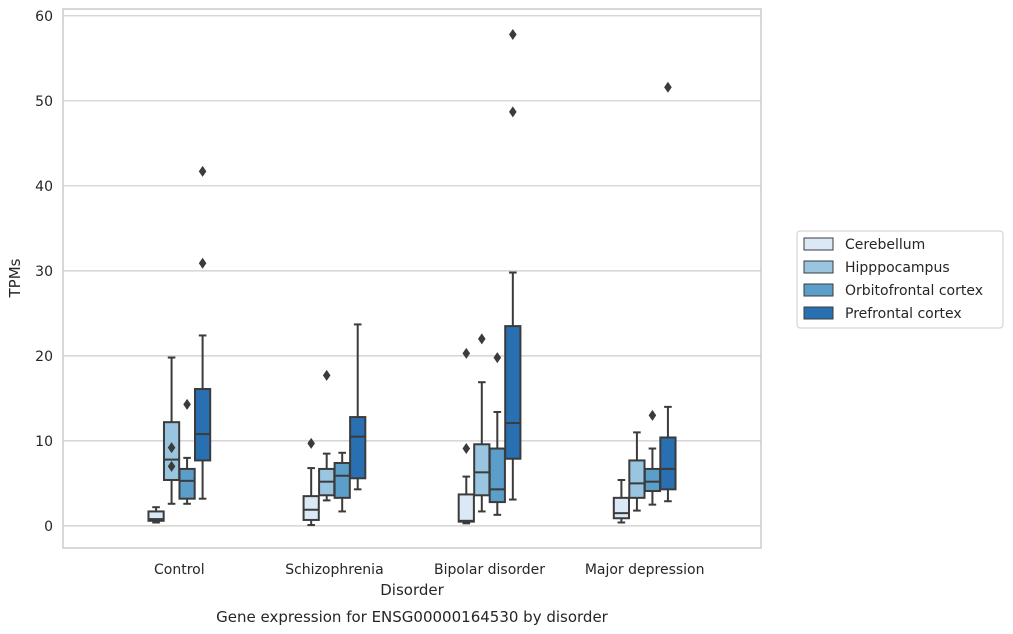 This screenshot has width=1013, height=634. What do you see at coordinates (489, 570) in the screenshot?
I see `x-tick-bipolar-disorder: Bipolar disorder` at bounding box center [489, 570].